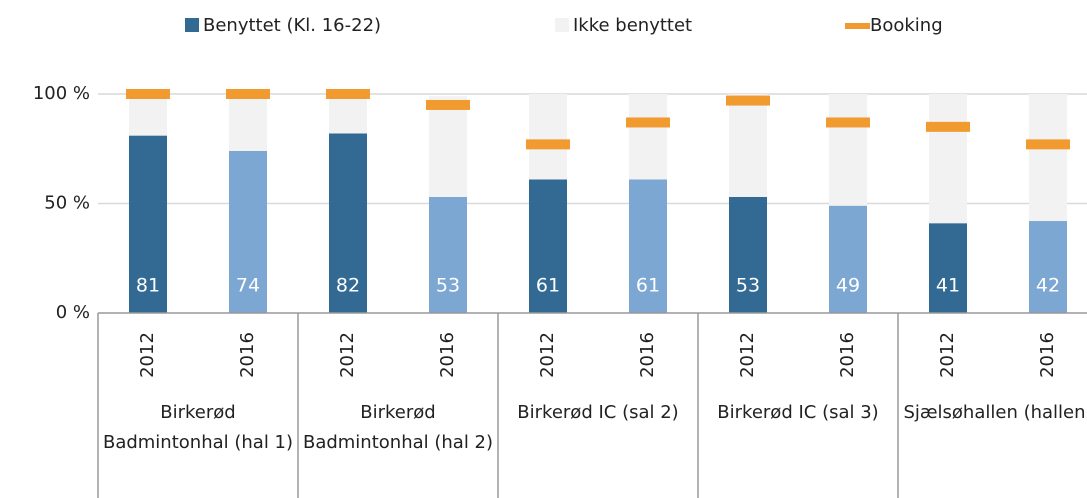  I want to click on y-tick-label: 50 %, so click(67, 203).